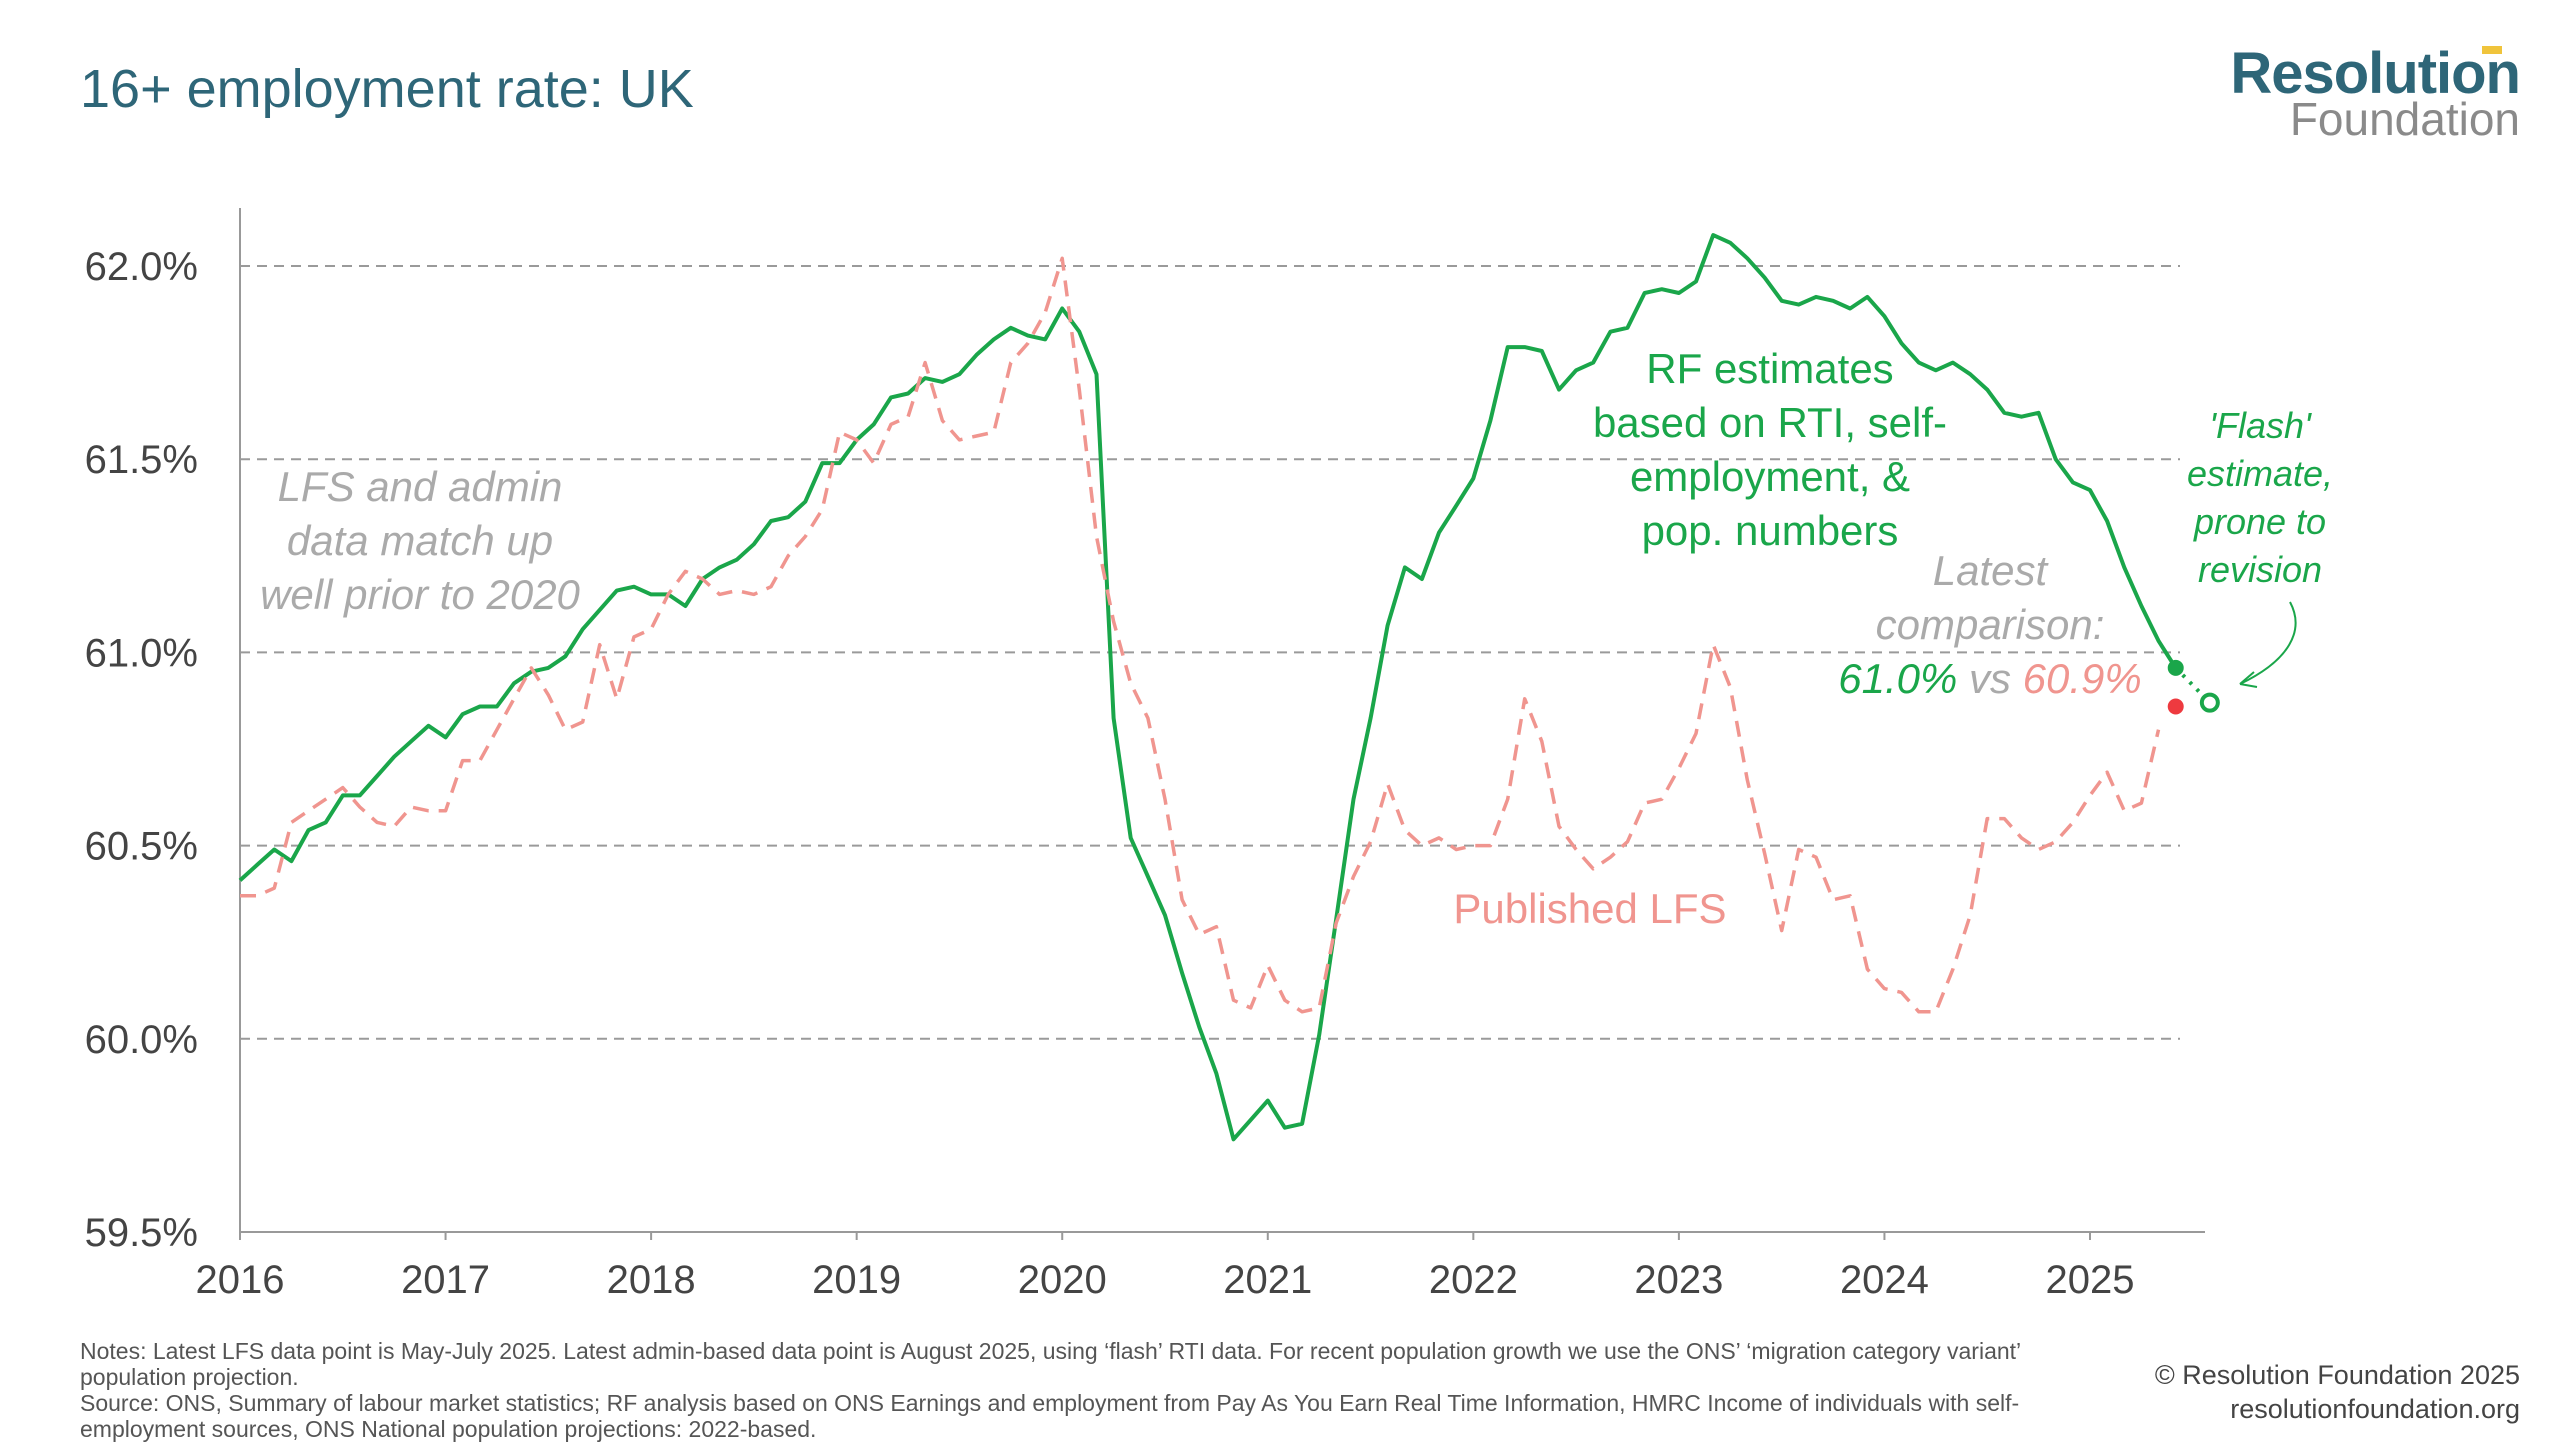 Image resolution: width=2560 pixels, height=1442 pixels. I want to click on x-tick-label: 2019, so click(856, 1280).